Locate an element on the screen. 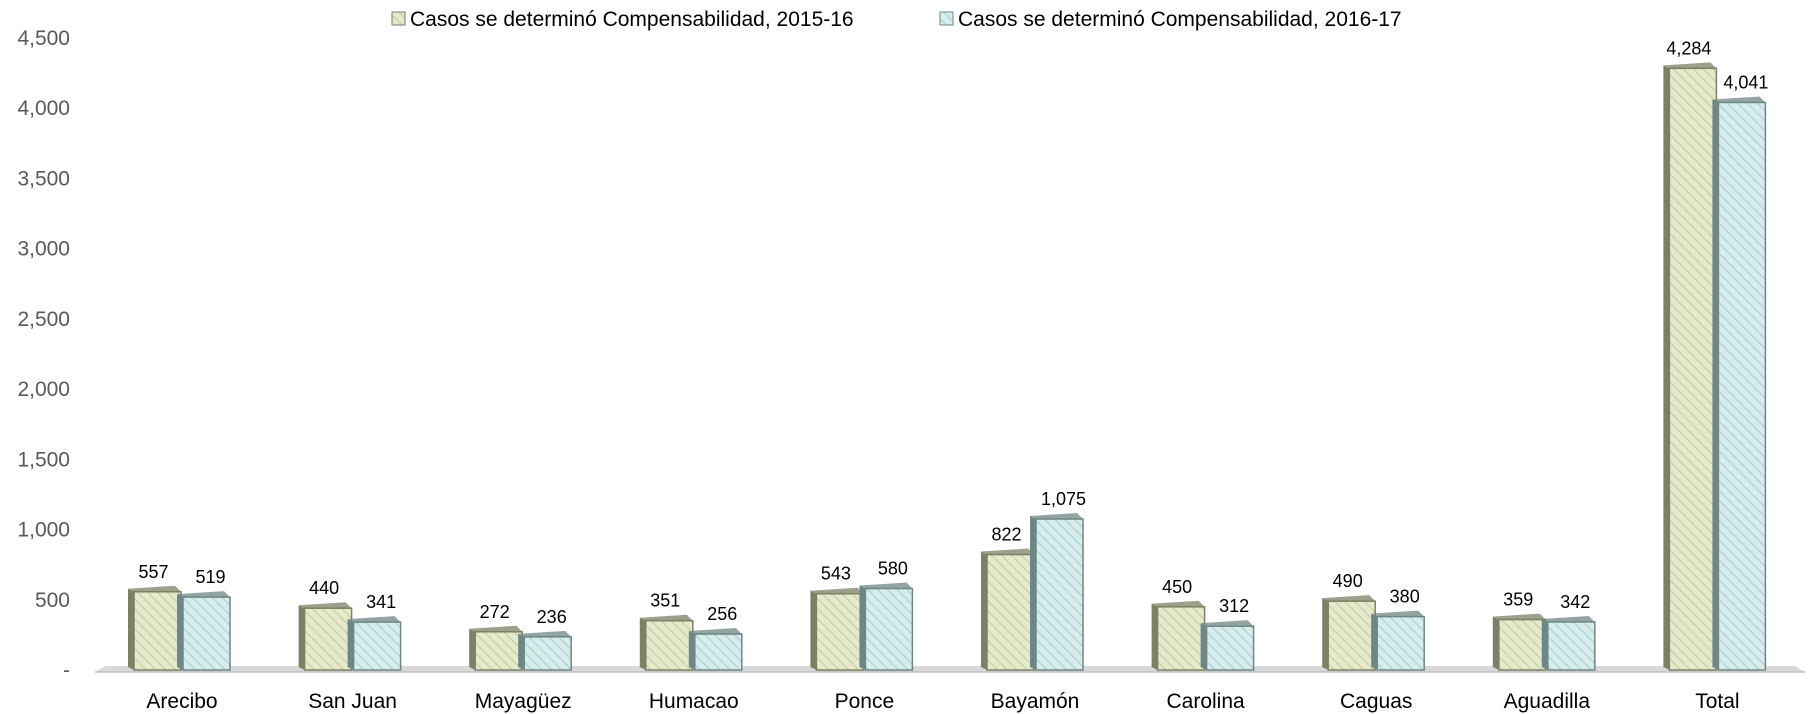 The height and width of the screenshot is (714, 1814). bar-2016-17-total is located at coordinates (1739, 383).